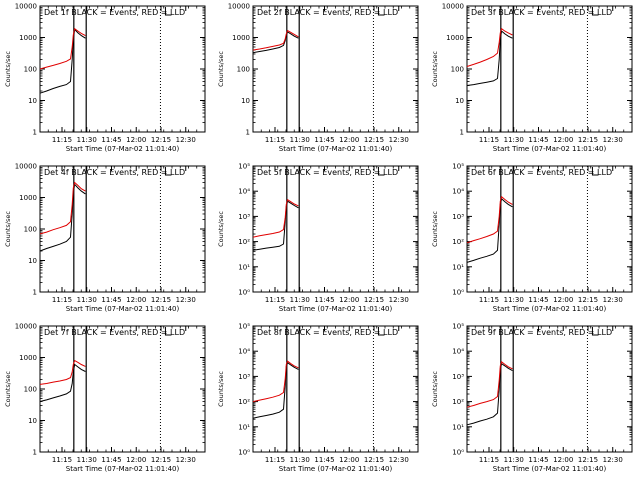  Describe the element at coordinates (26, 7) in the screenshot. I see `y-tick-label: 10000` at that location.